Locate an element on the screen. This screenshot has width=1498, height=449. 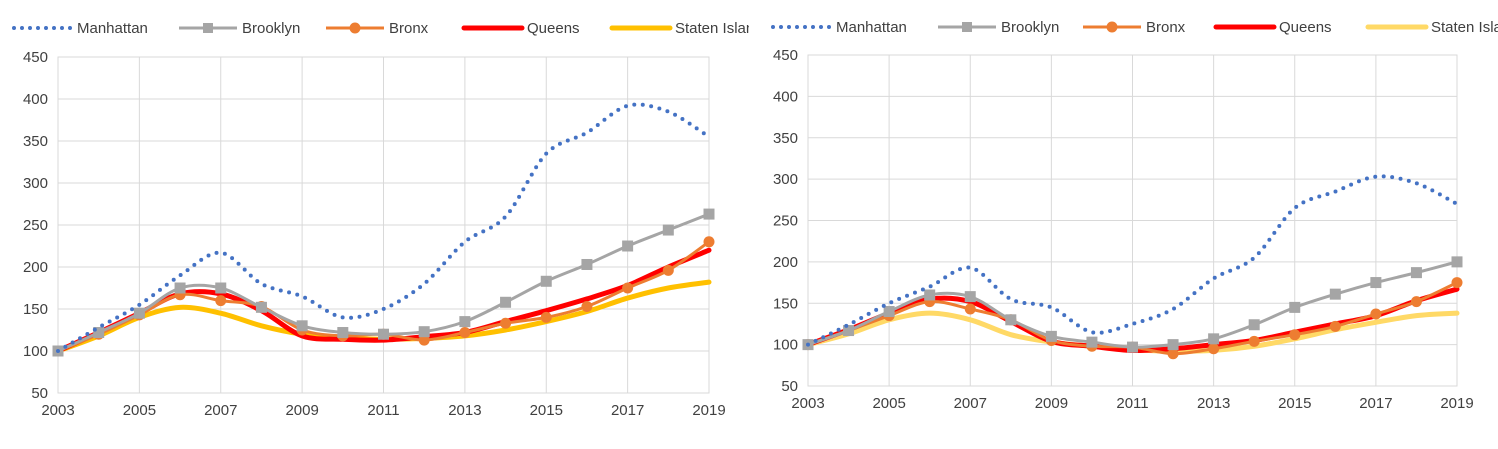
y-tick-label: 300 is located at coordinates (35, 183).